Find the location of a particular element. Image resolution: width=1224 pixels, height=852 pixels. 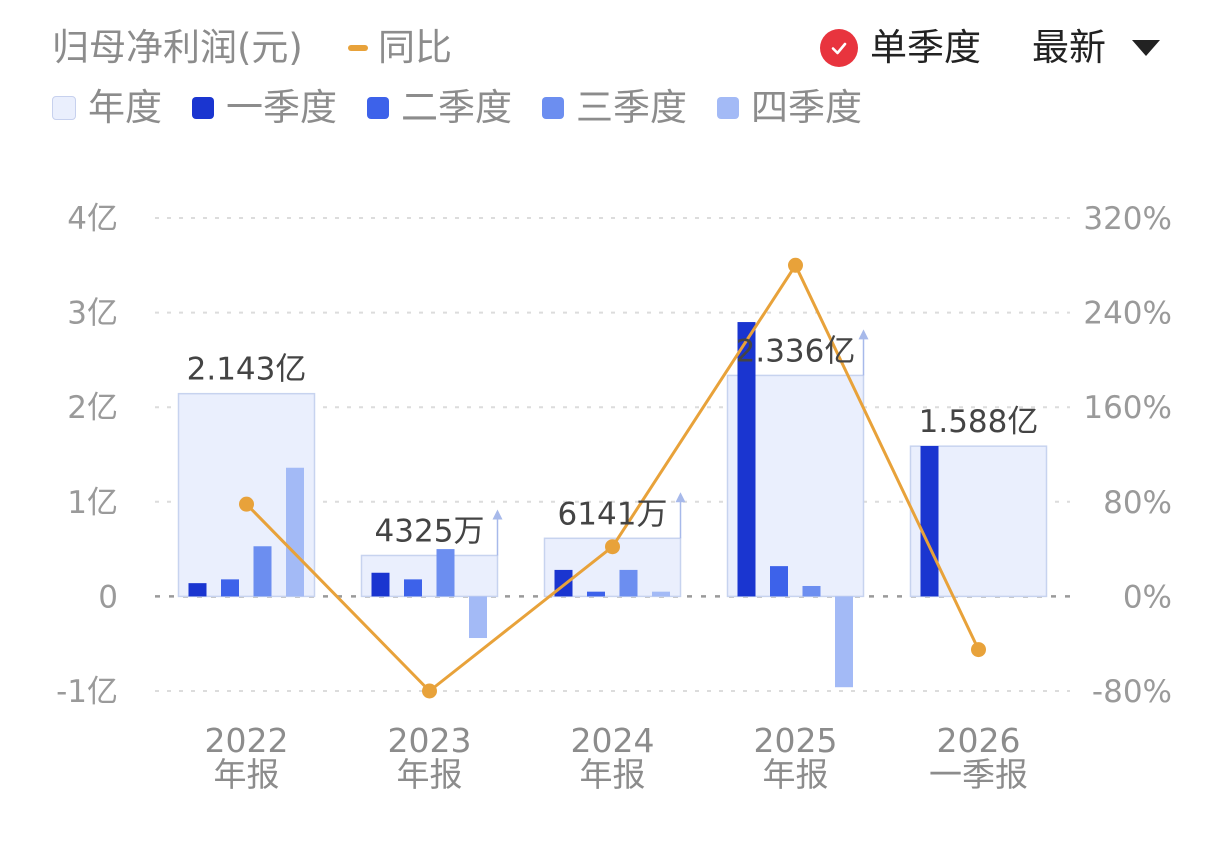

legend-label-q2: 二季度 is located at coordinates (456, 107).